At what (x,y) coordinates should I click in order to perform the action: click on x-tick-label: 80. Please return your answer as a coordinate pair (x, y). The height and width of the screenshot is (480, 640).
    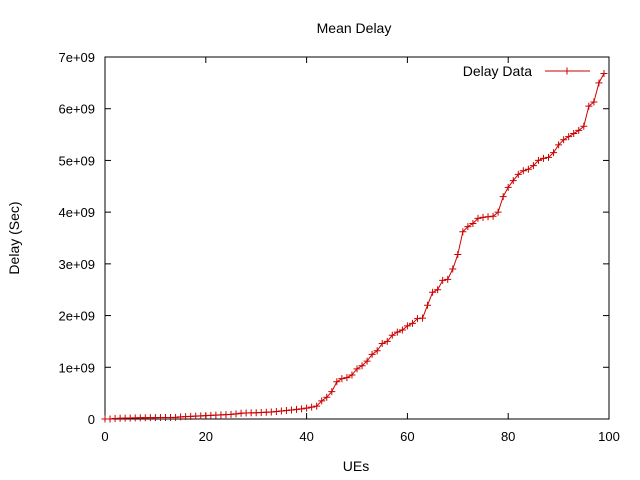
    Looking at the image, I should click on (508, 436).